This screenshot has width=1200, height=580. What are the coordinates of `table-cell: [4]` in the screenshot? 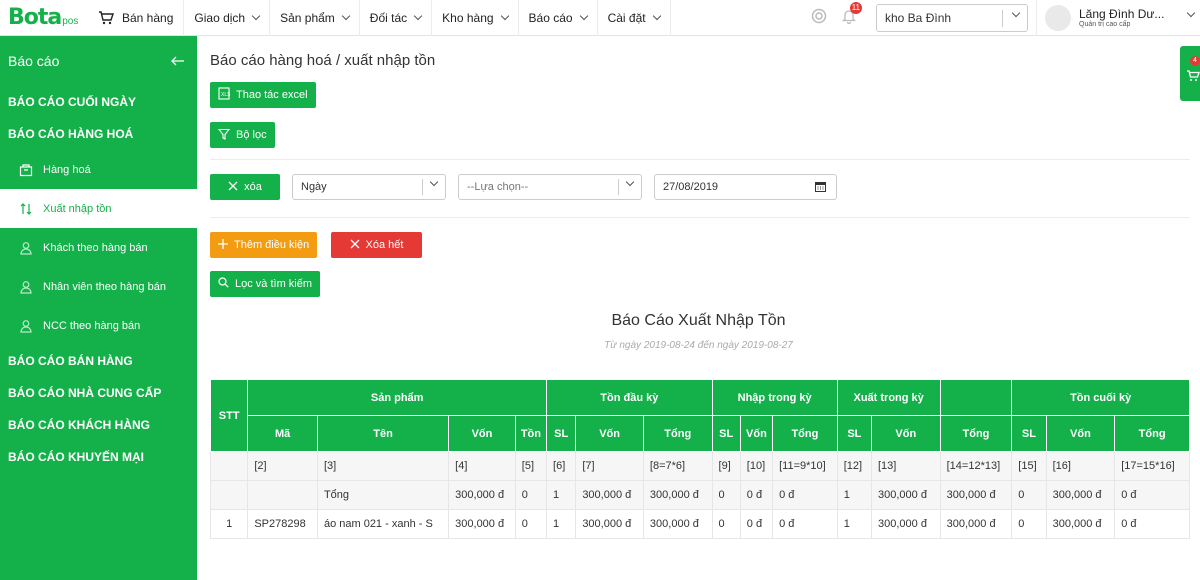 It's located at (482, 466).